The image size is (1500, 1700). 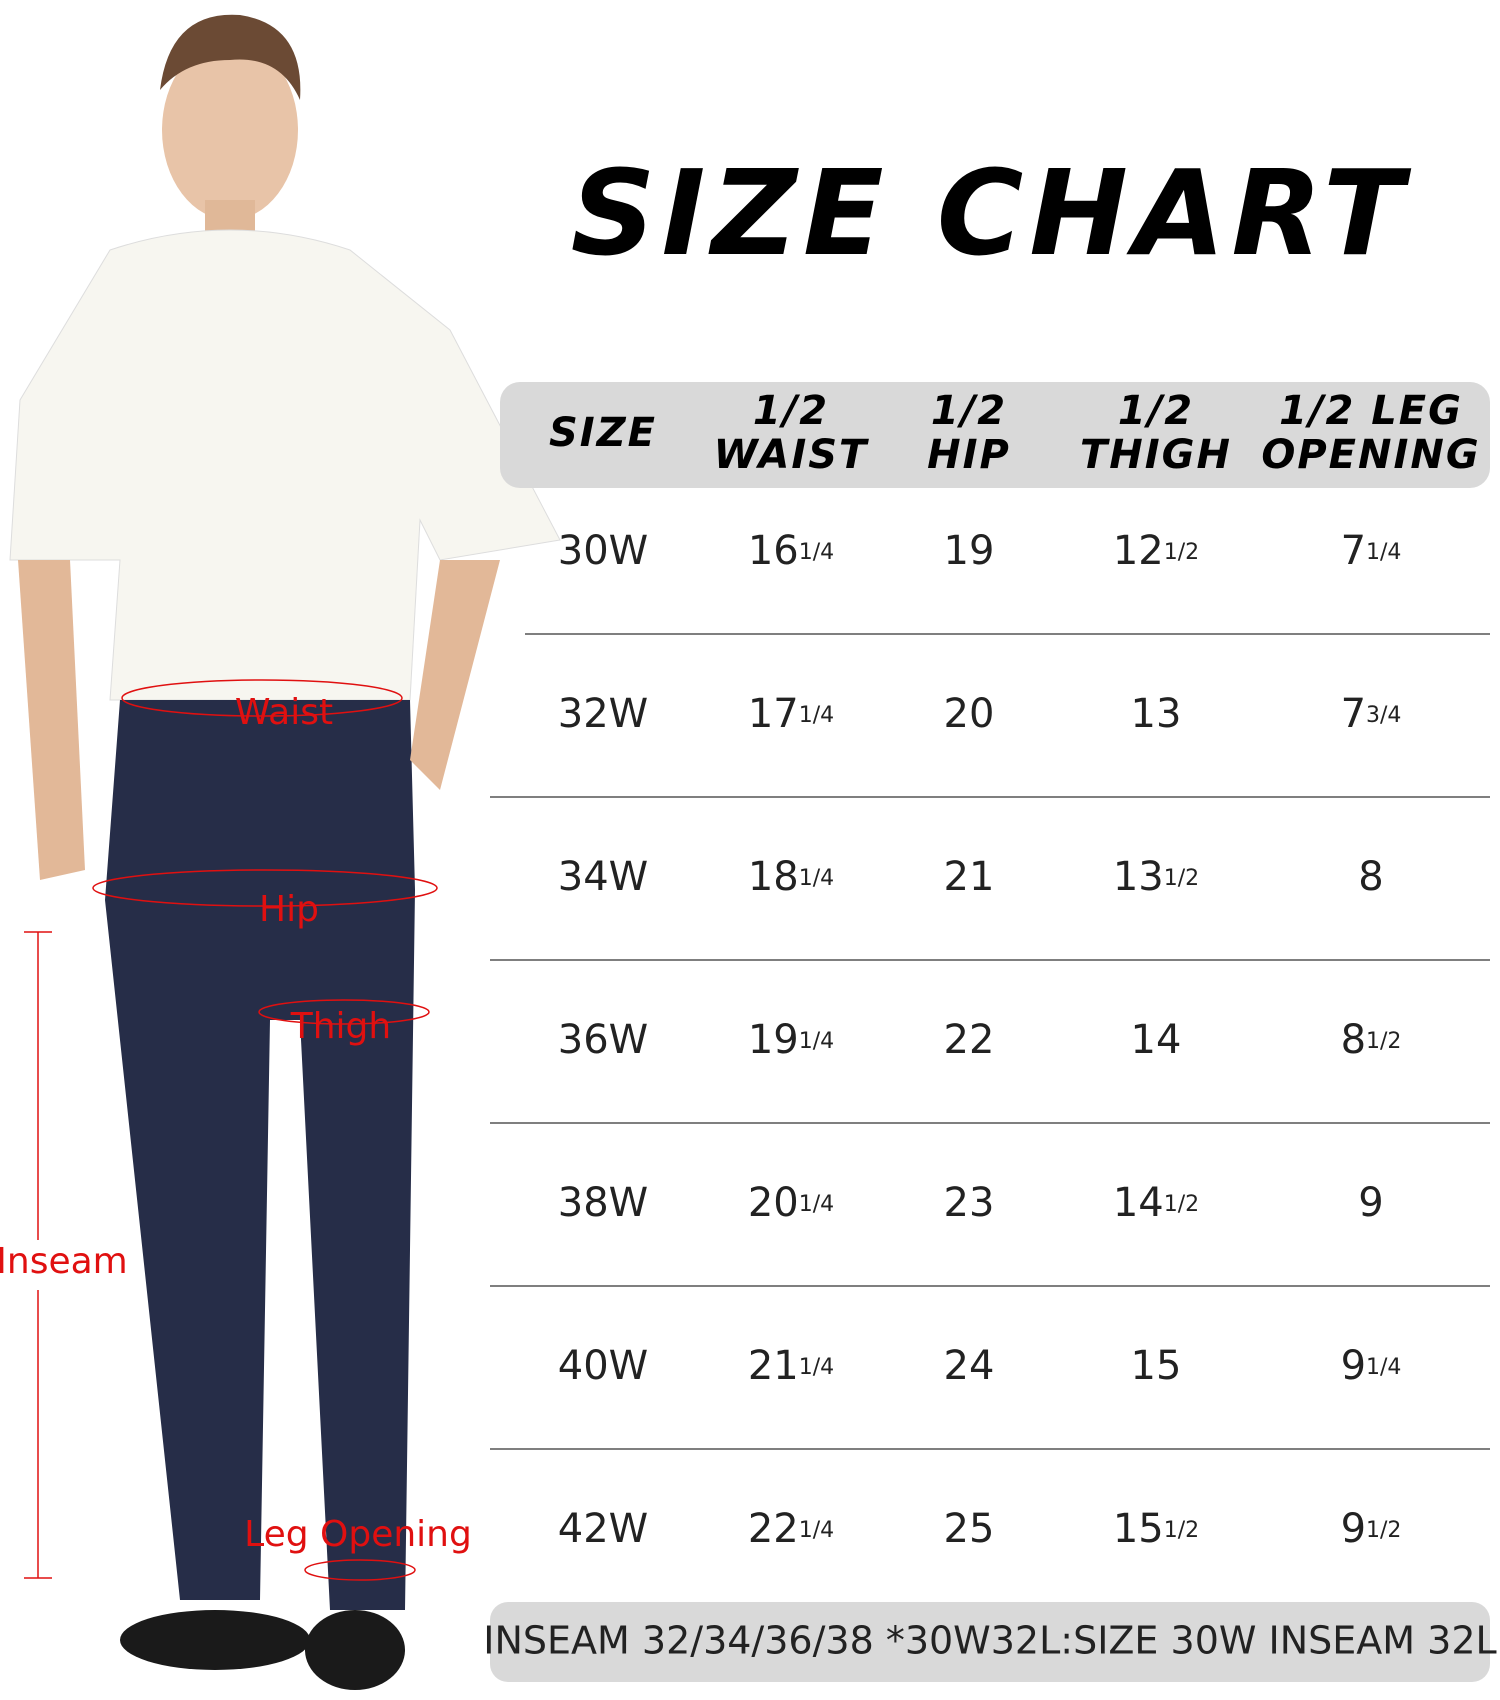 What do you see at coordinates (791, 455) in the screenshot?
I see `column-header: WAIST` at bounding box center [791, 455].